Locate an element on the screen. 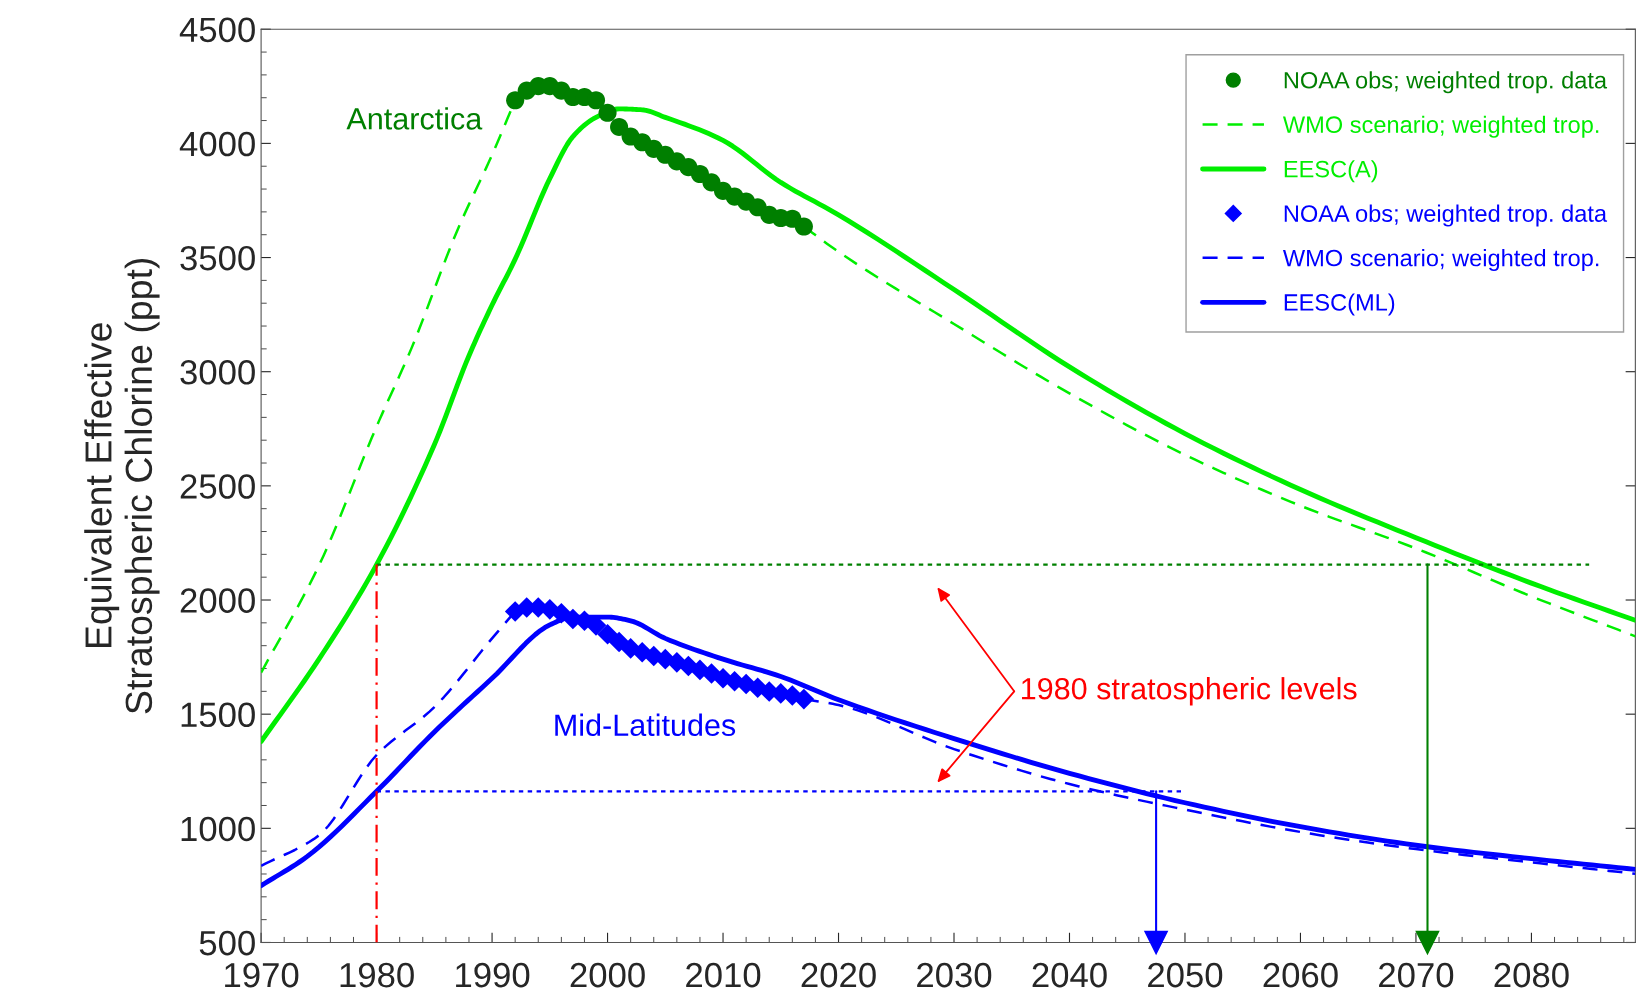 This screenshot has height=1008, width=1637. y-tick-label: 3500 is located at coordinates (217, 258).